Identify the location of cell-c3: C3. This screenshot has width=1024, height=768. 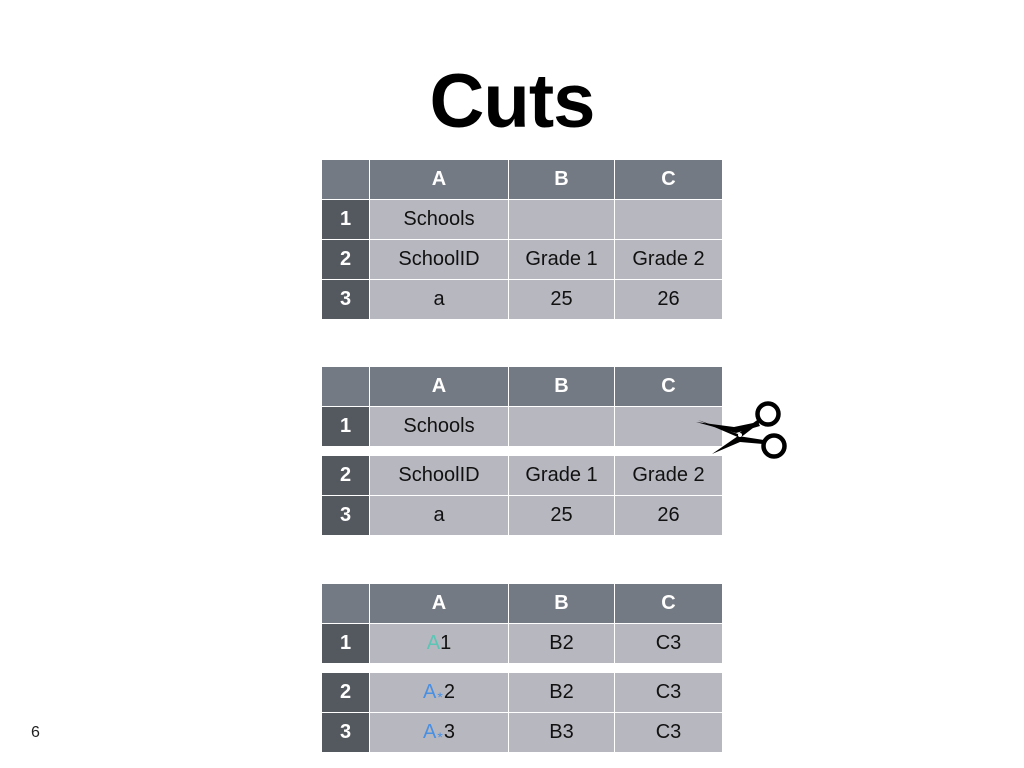
(668, 732).